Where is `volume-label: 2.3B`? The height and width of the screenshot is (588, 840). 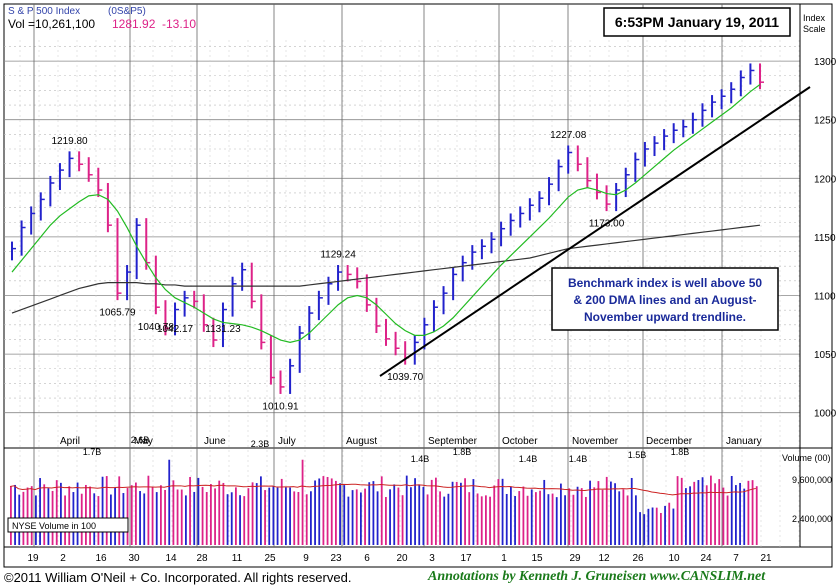 volume-label: 2.3B is located at coordinates (260, 444).